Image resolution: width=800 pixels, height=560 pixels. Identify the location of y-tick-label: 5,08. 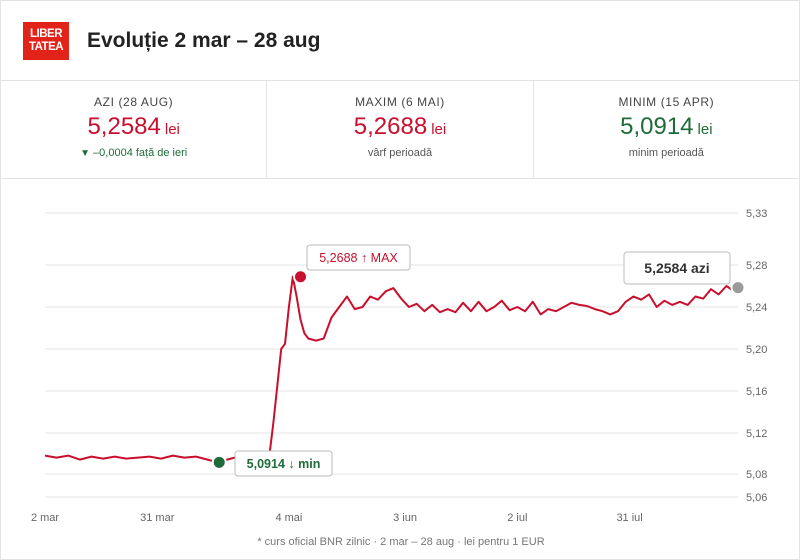
(756, 475).